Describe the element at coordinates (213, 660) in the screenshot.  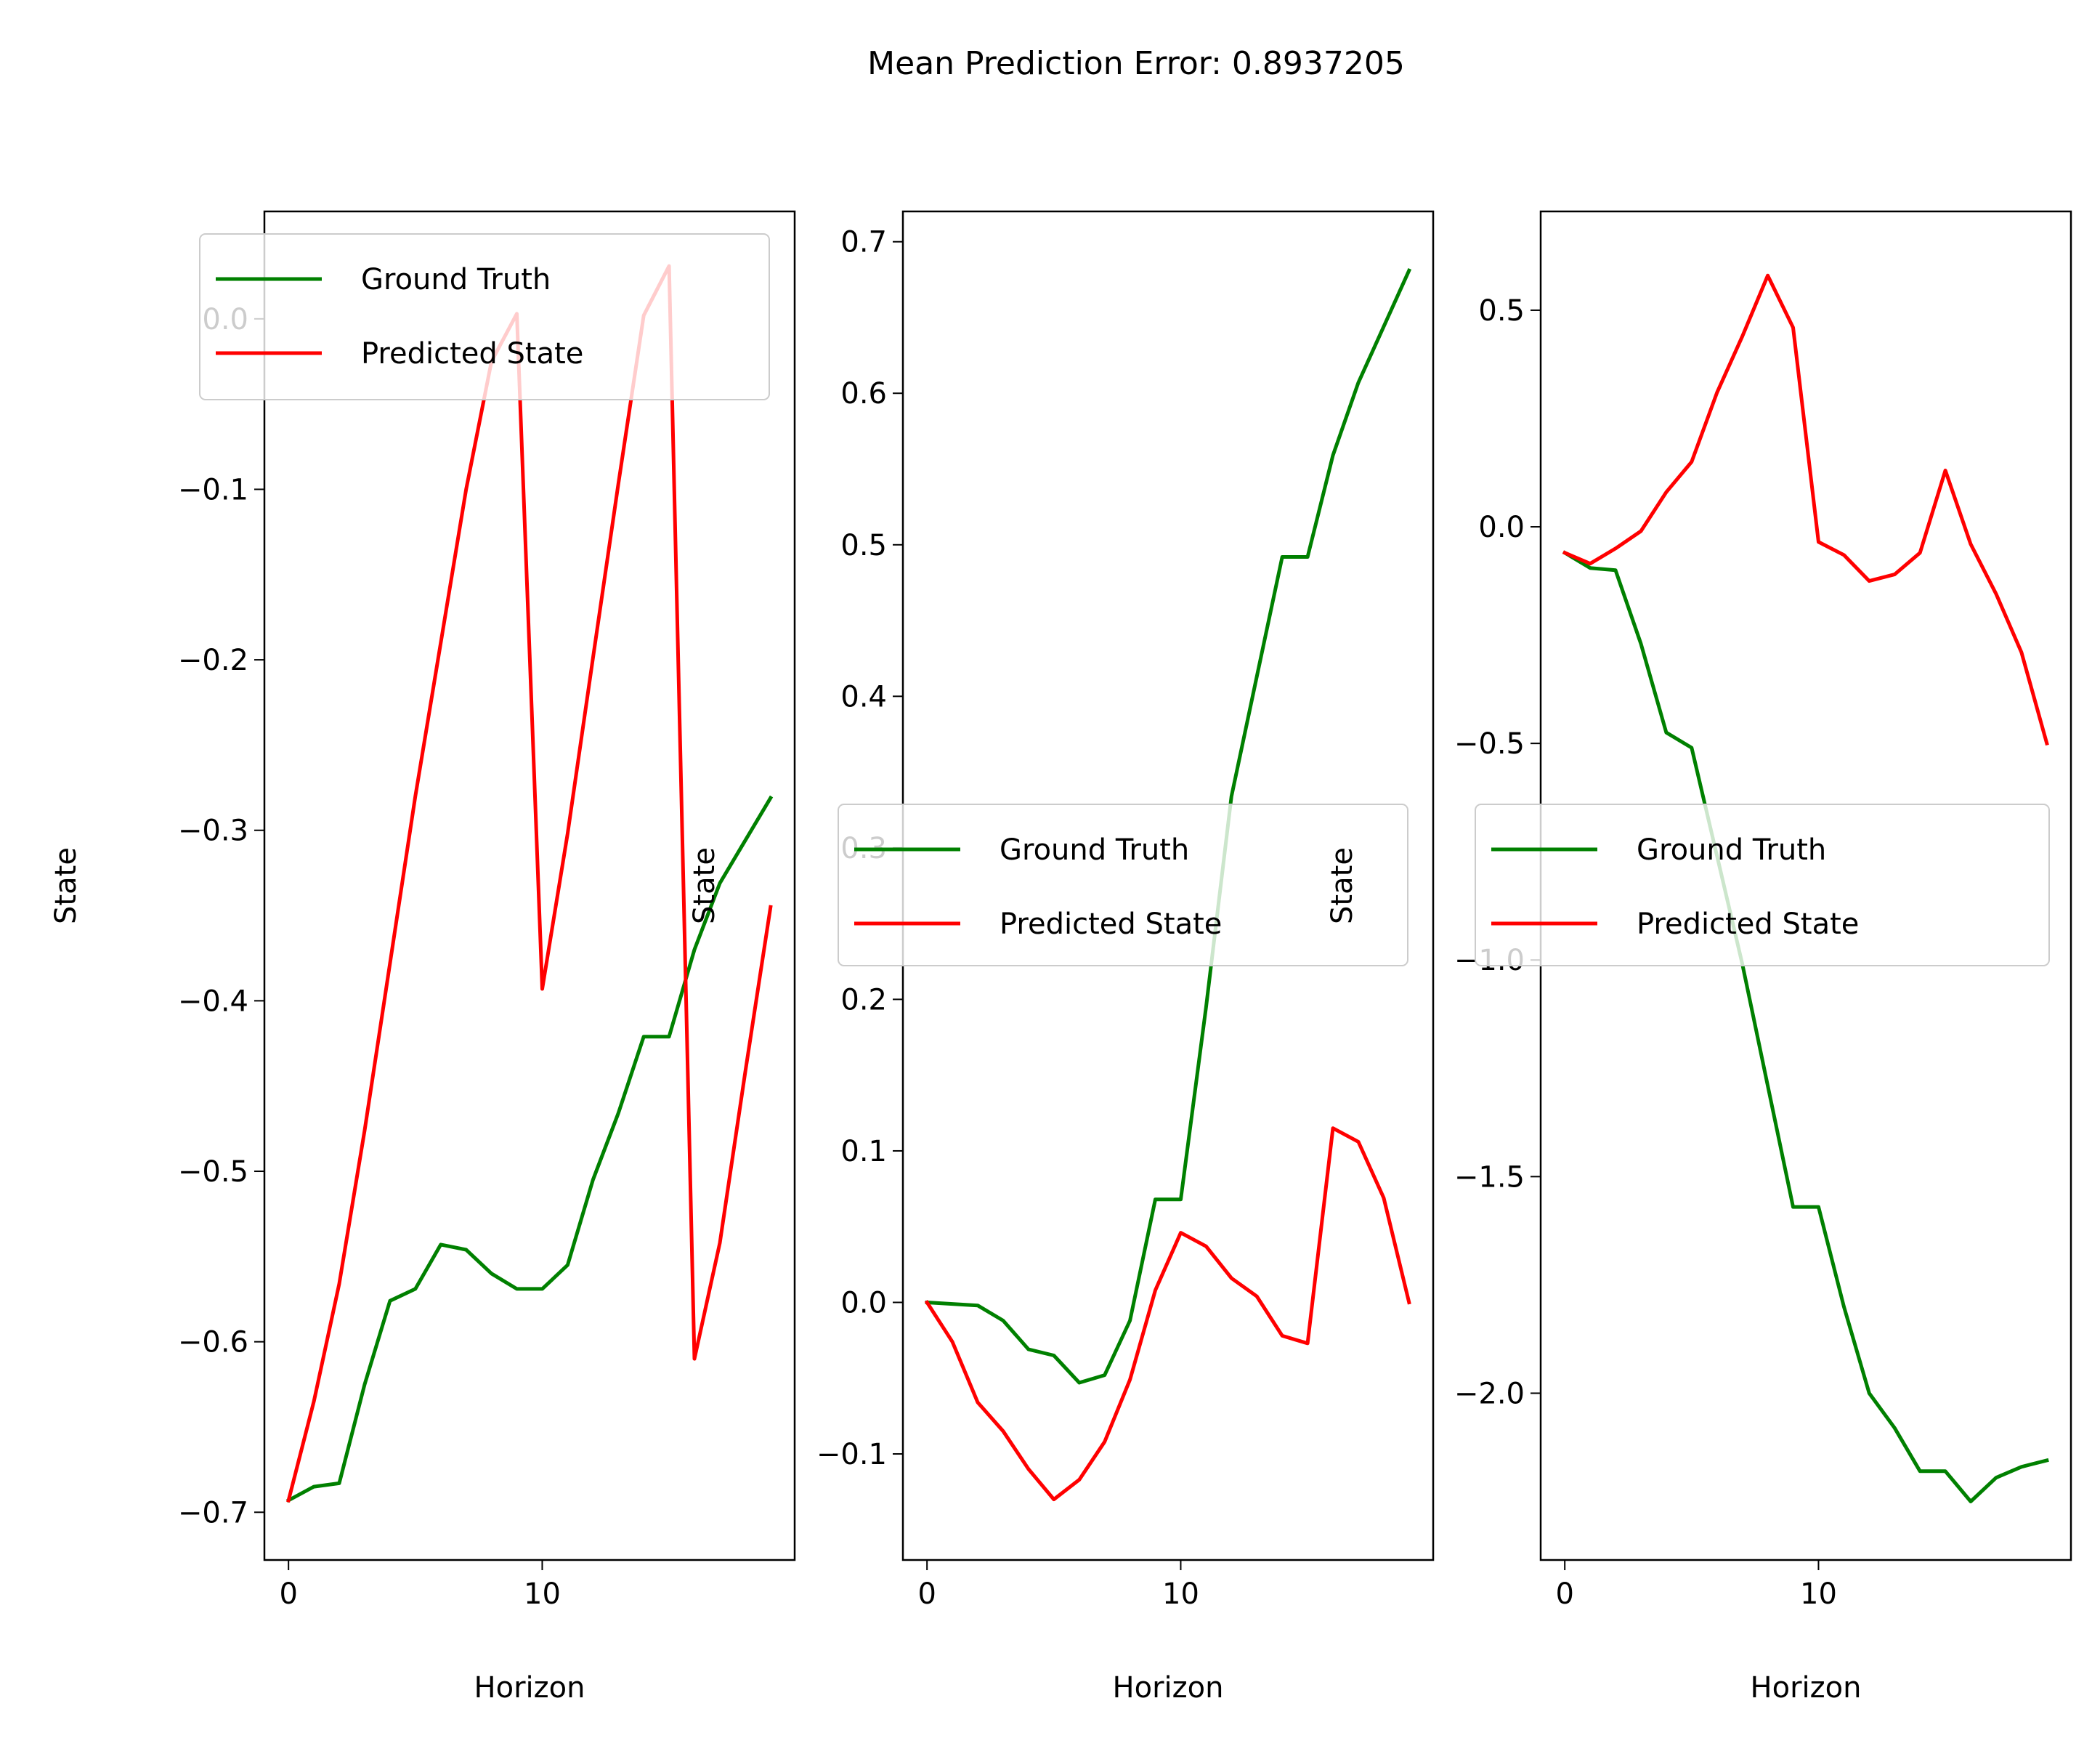
I see `y-tick-label: −0.2` at that location.